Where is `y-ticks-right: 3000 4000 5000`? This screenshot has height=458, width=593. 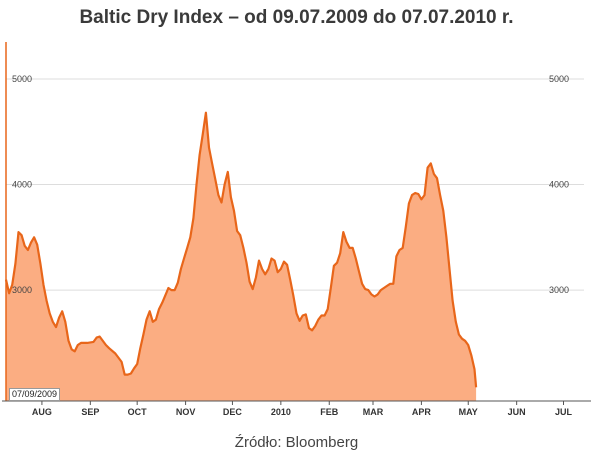
y-ticks-right: 3000 4000 5000 is located at coordinates (559, 184).